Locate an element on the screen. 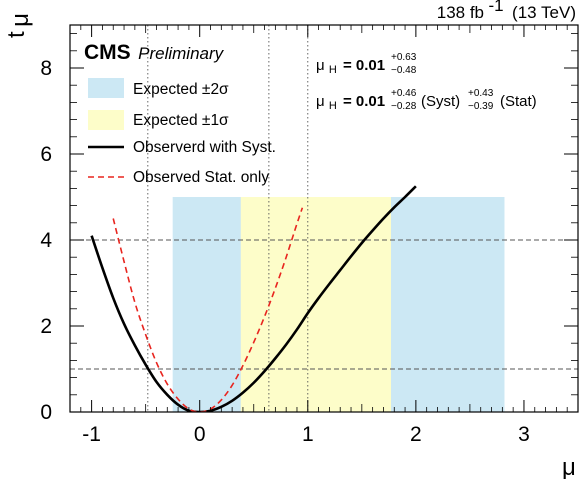 Image resolution: width=580 pixels, height=479 pixels. legend-swatch-2sigma is located at coordinates (106, 88).